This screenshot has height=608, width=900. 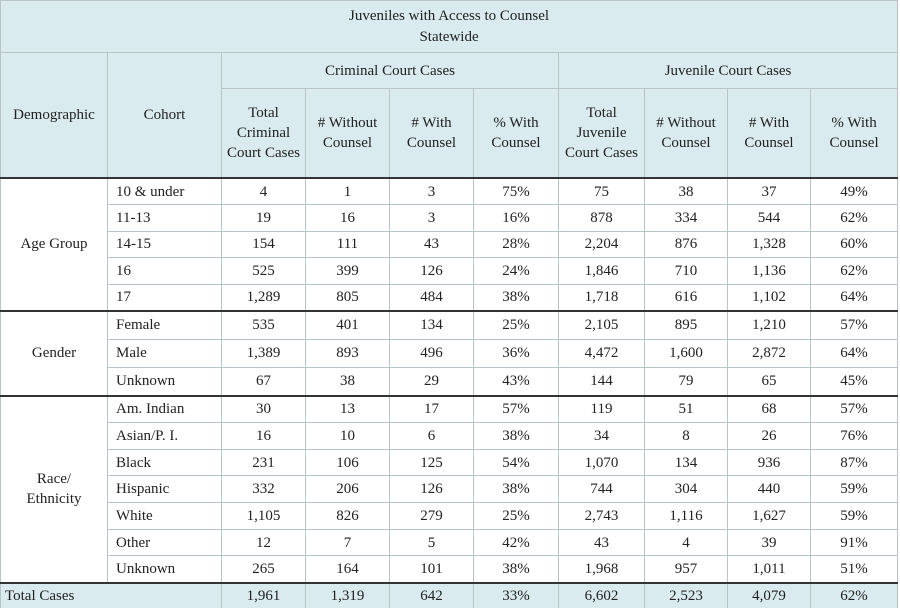 I want to click on data-row: 17 1,289 805 484 38% 1,718 616 1,102 64%, so click(x=450, y=297).